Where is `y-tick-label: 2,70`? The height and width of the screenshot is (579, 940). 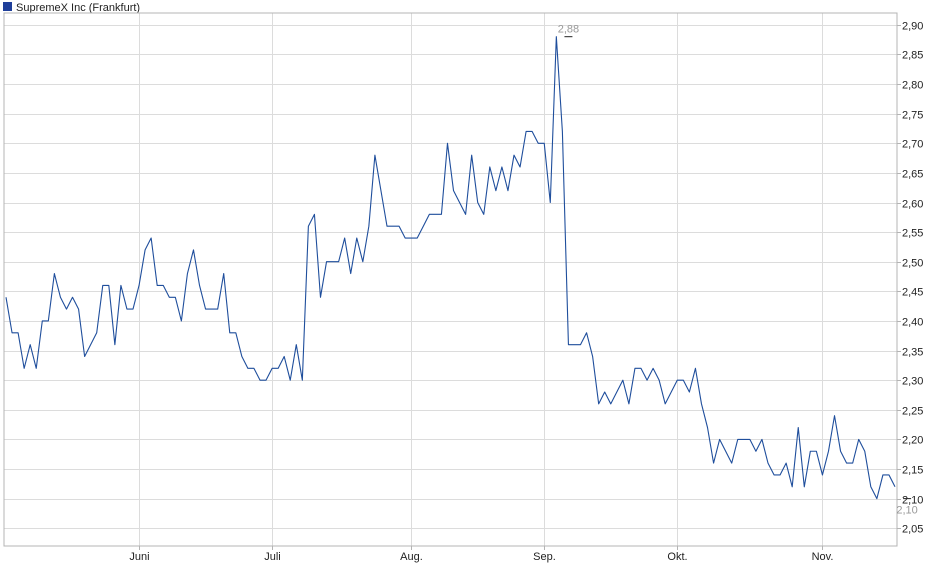
y-tick-label: 2,70 is located at coordinates (912, 145).